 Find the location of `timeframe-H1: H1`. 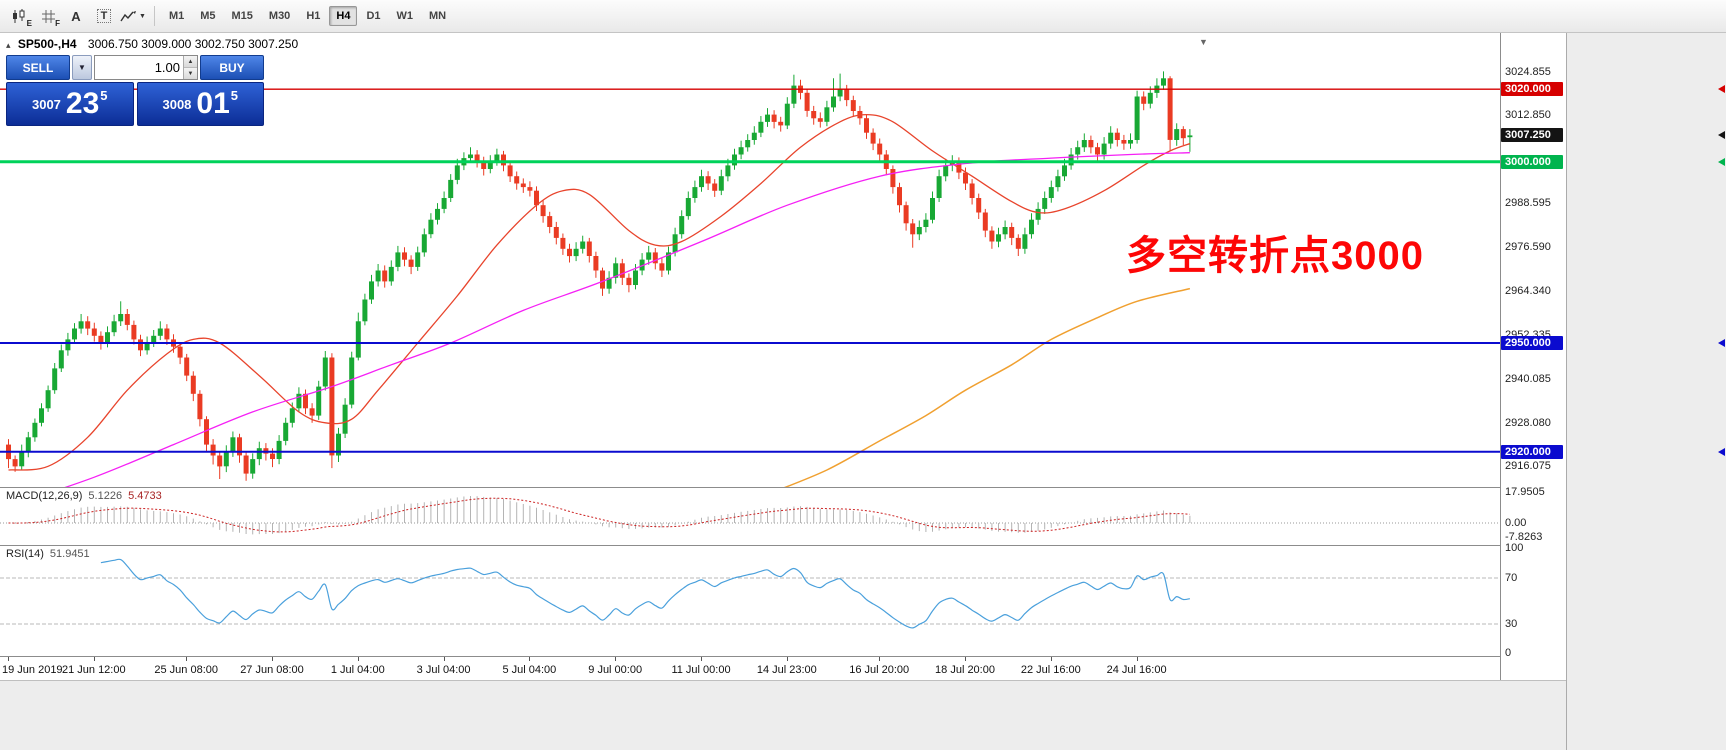

timeframe-H1: H1 is located at coordinates (313, 16).